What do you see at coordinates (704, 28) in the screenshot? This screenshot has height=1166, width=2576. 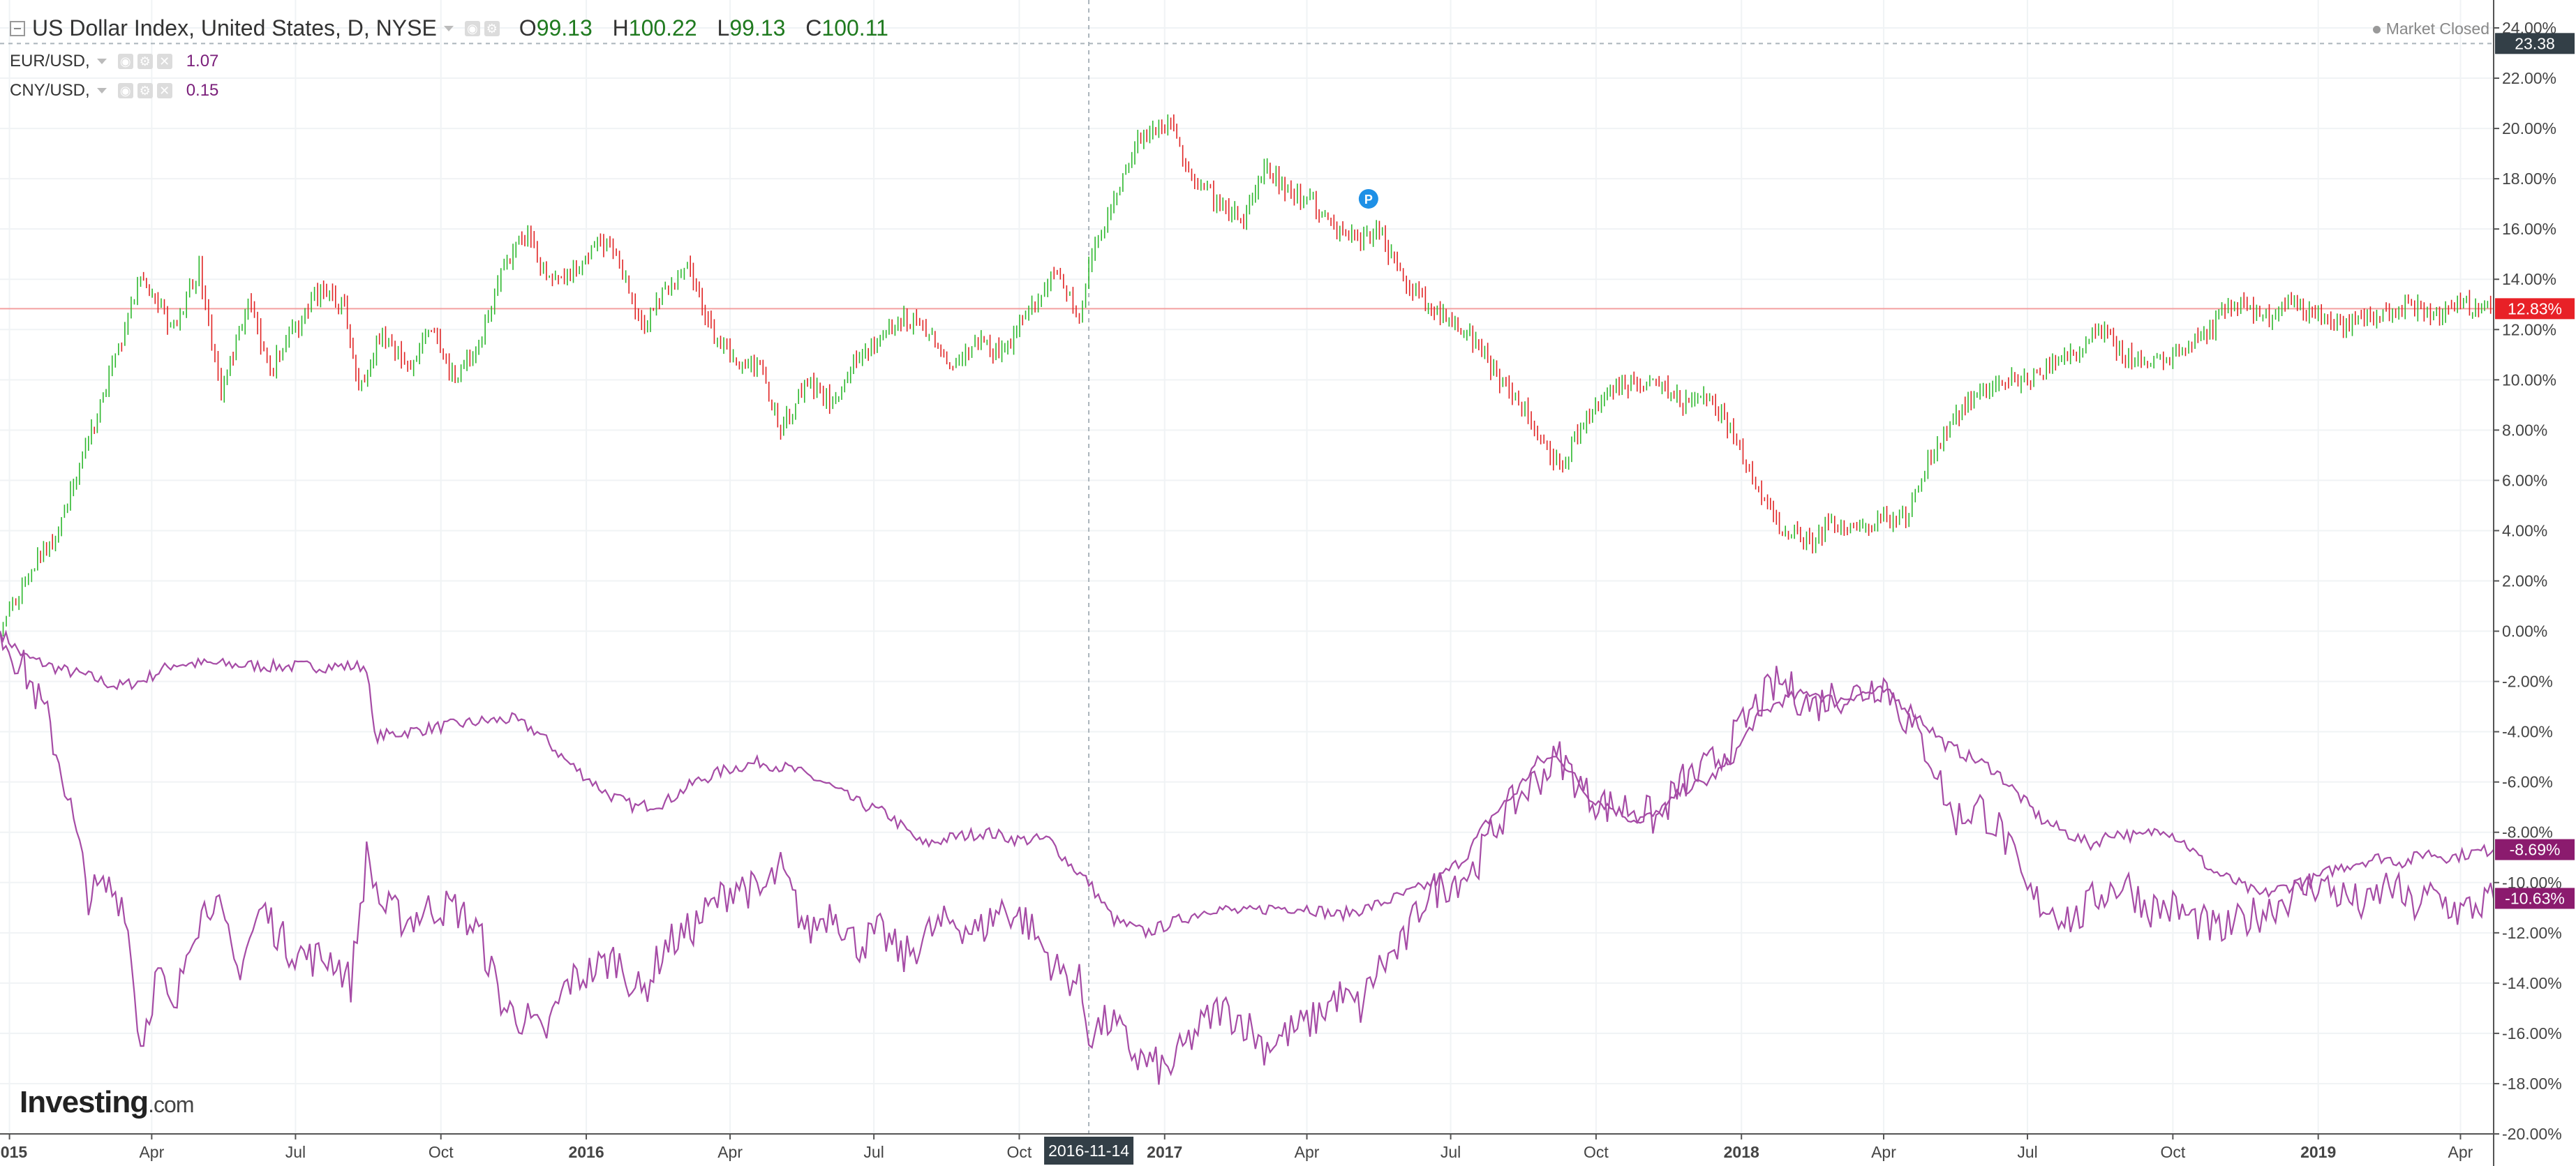 I see `ohlc-values: O99.13 H100.22 L99.13 C100.11` at bounding box center [704, 28].